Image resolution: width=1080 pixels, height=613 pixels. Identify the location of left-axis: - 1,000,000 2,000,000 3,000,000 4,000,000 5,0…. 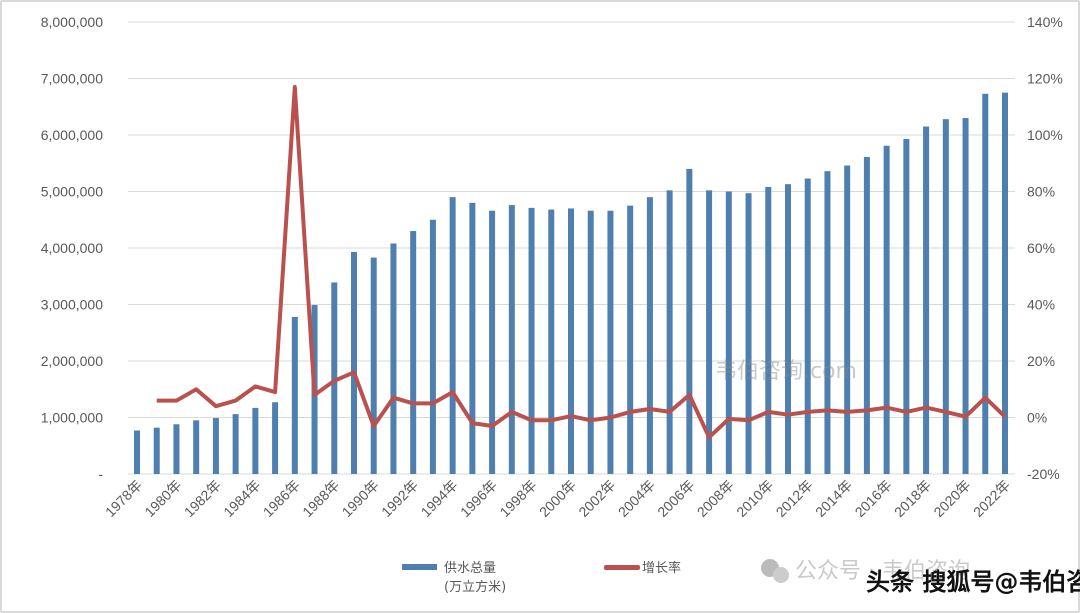
(72, 248).